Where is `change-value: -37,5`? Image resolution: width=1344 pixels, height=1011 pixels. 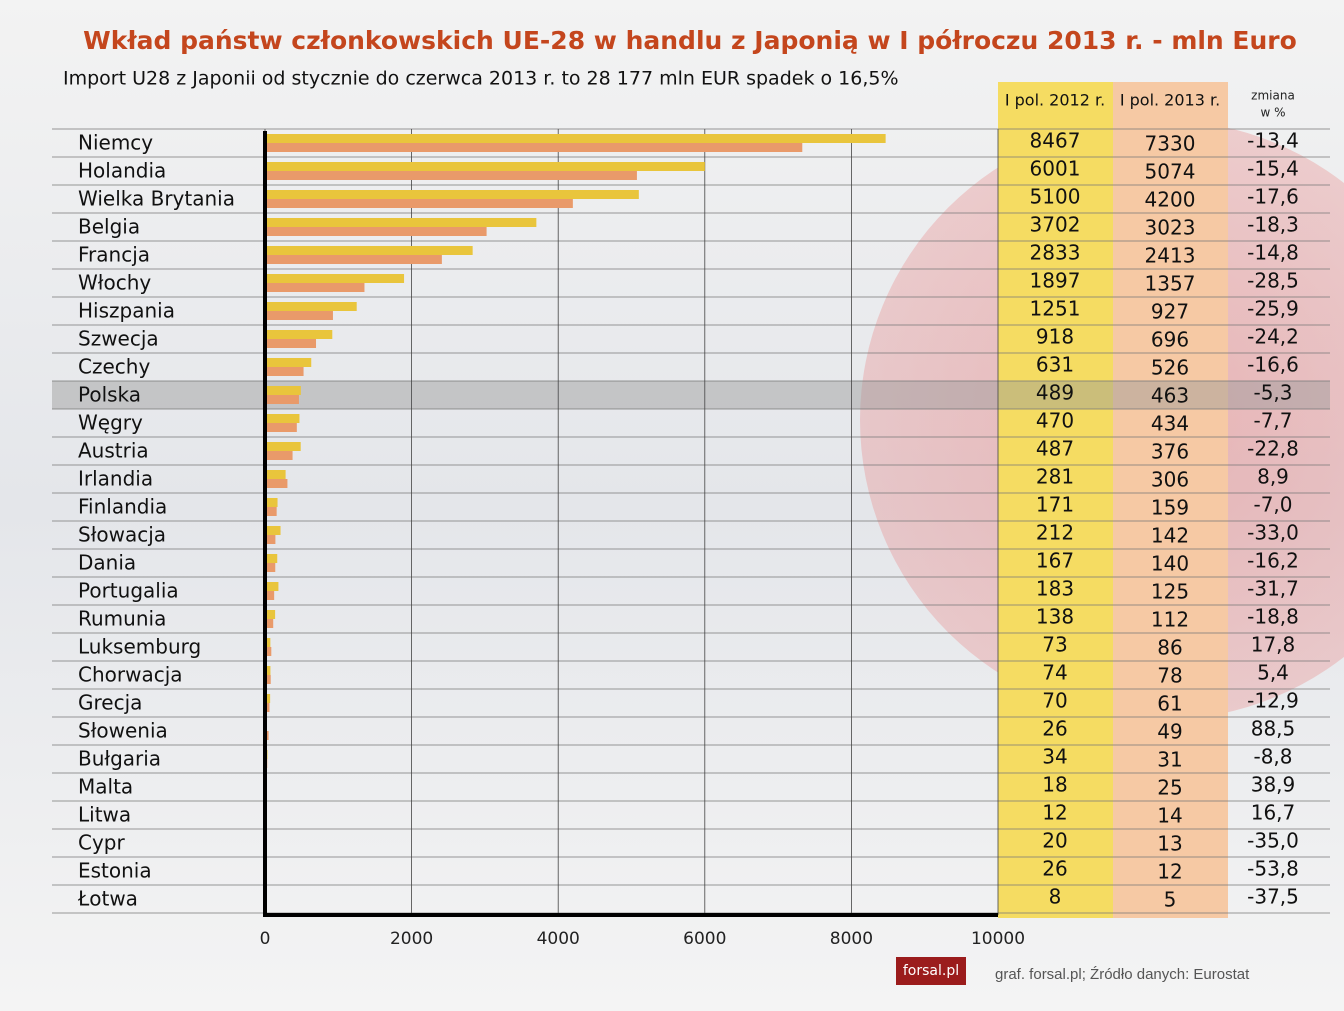
change-value: -37,5 is located at coordinates (1273, 897).